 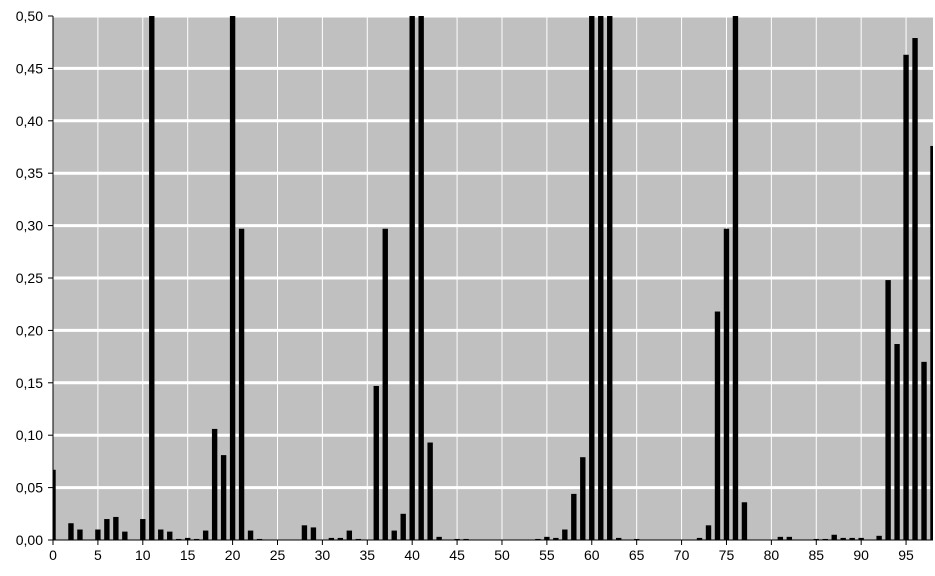 I want to click on y-tick-label: 0,40, so click(x=29, y=121).